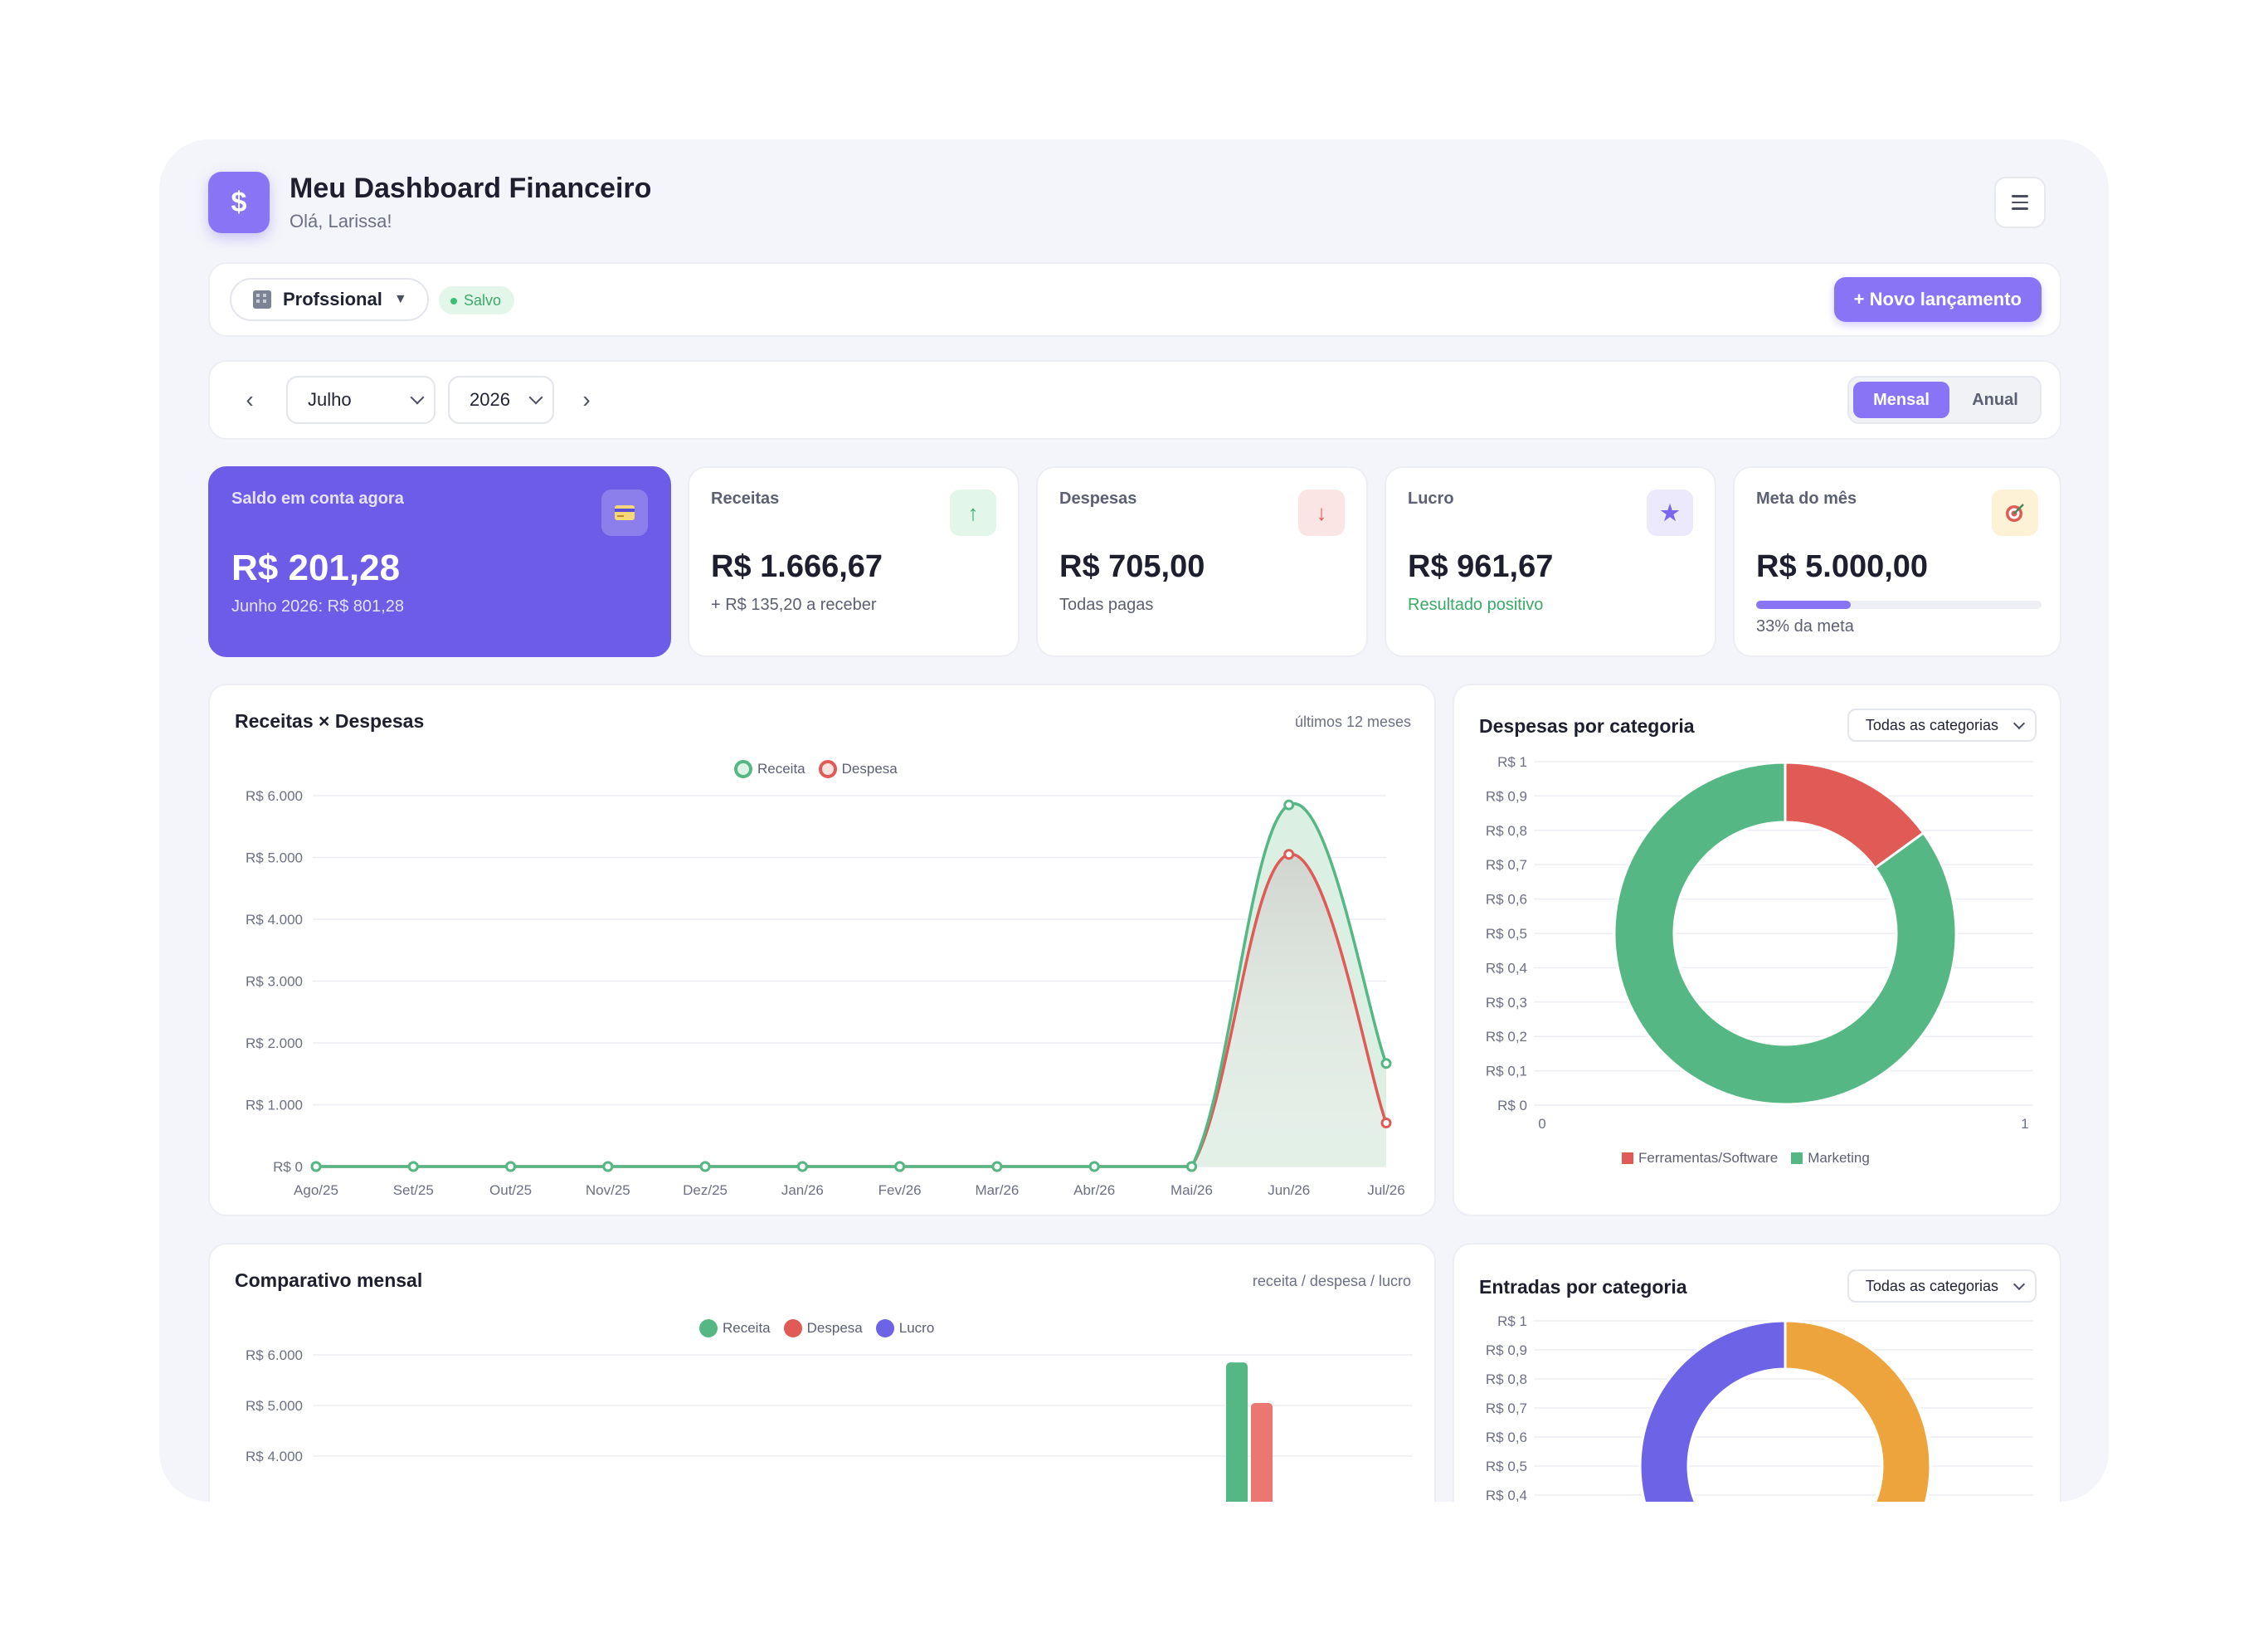  Describe the element at coordinates (781, 769) in the screenshot. I see `legend-receita-label: Receita` at that location.